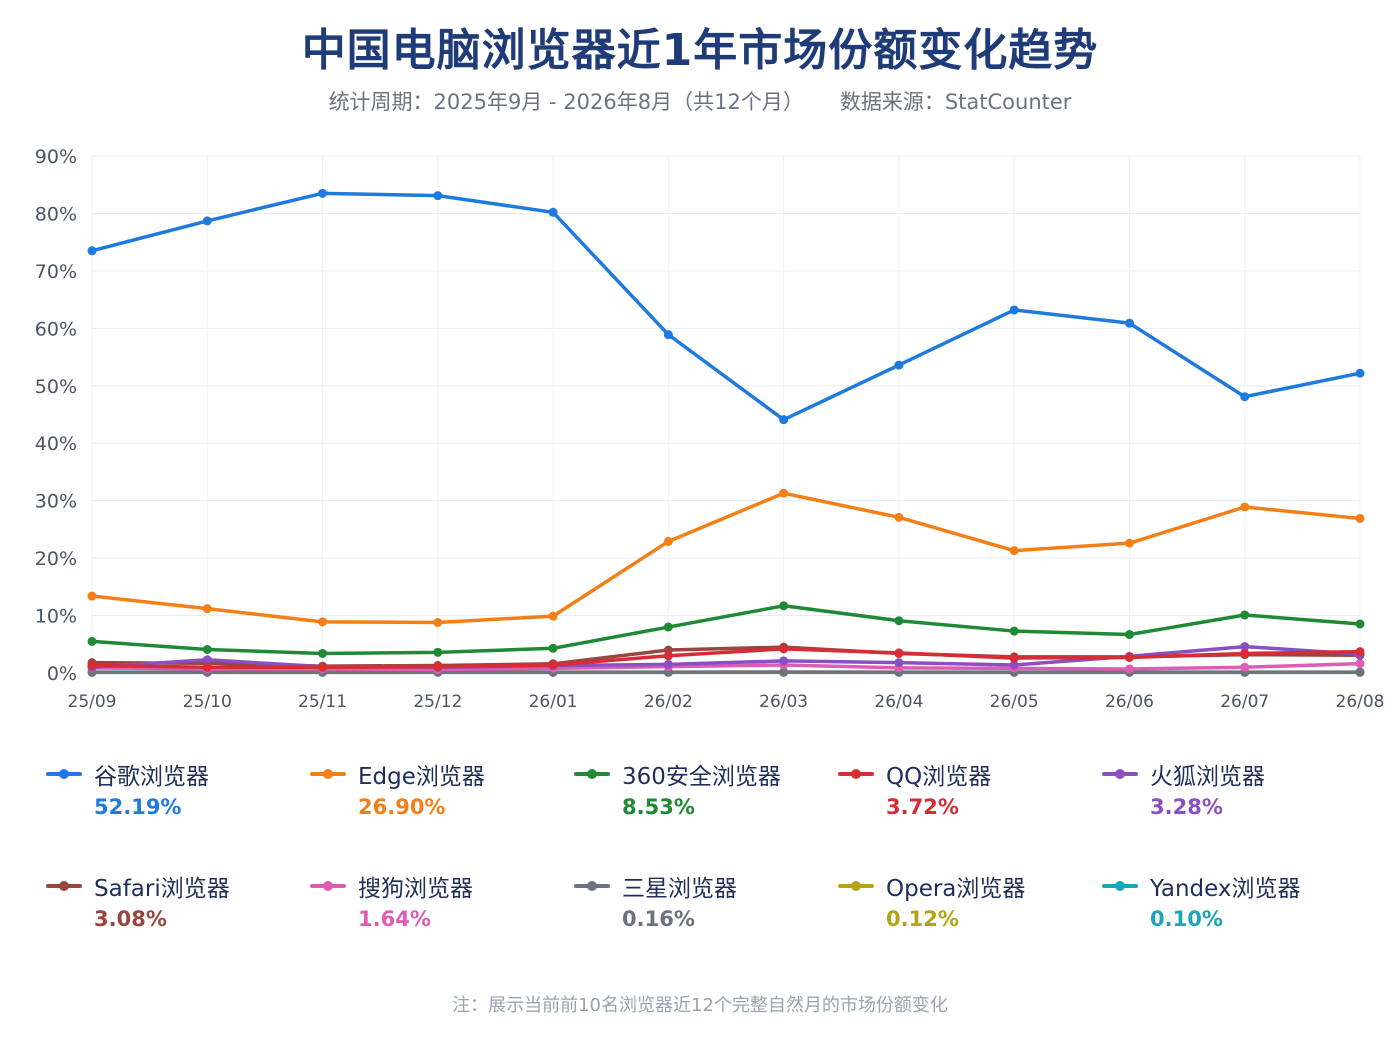  I want to click on y-tick-label: 20%, so click(56, 559).